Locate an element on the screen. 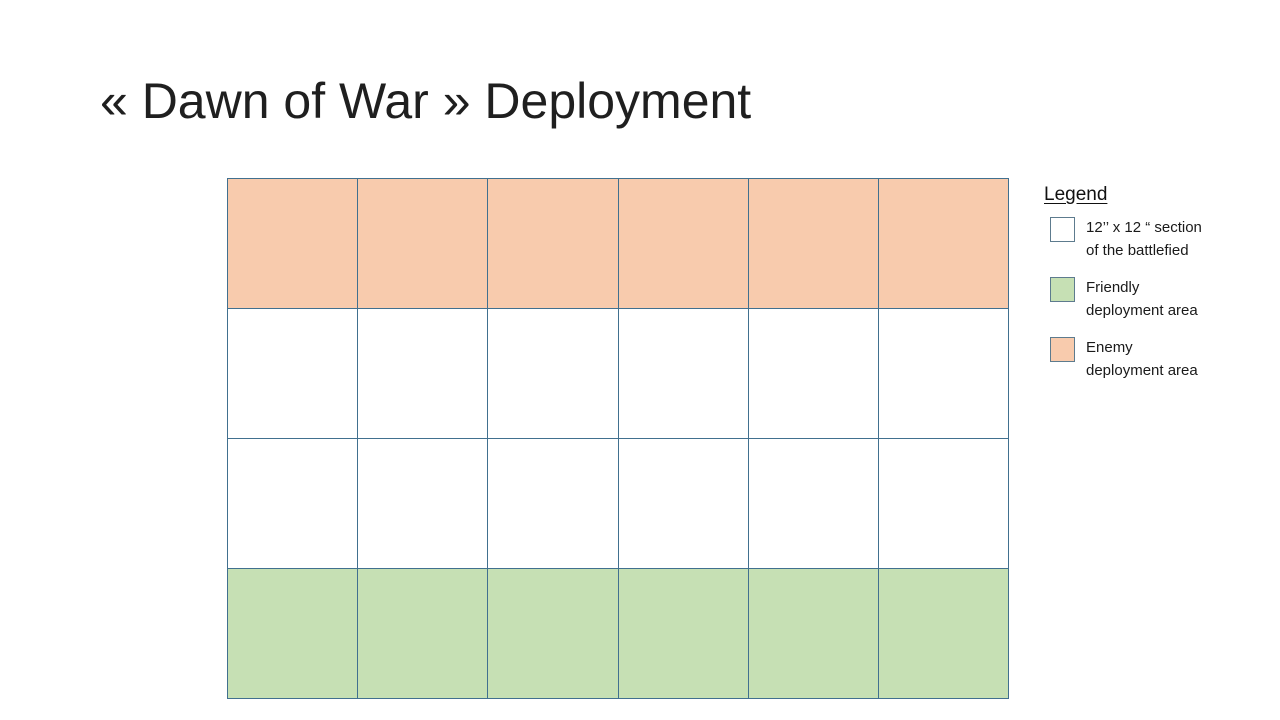 The image size is (1280, 720). legend-label-line: Friendly is located at coordinates (1113, 287).